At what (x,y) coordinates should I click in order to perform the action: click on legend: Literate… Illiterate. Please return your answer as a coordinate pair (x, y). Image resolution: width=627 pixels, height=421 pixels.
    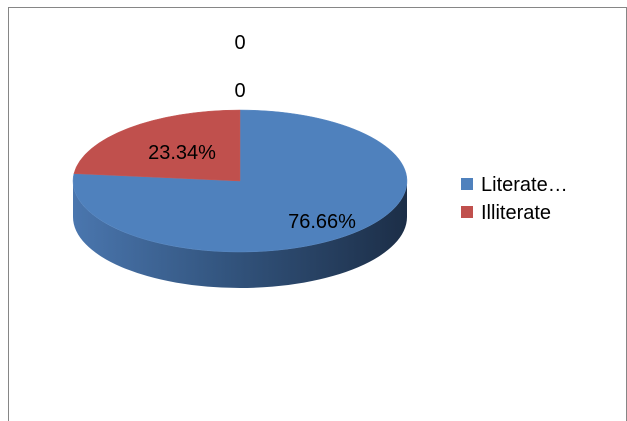
    Looking at the image, I should click on (514, 199).